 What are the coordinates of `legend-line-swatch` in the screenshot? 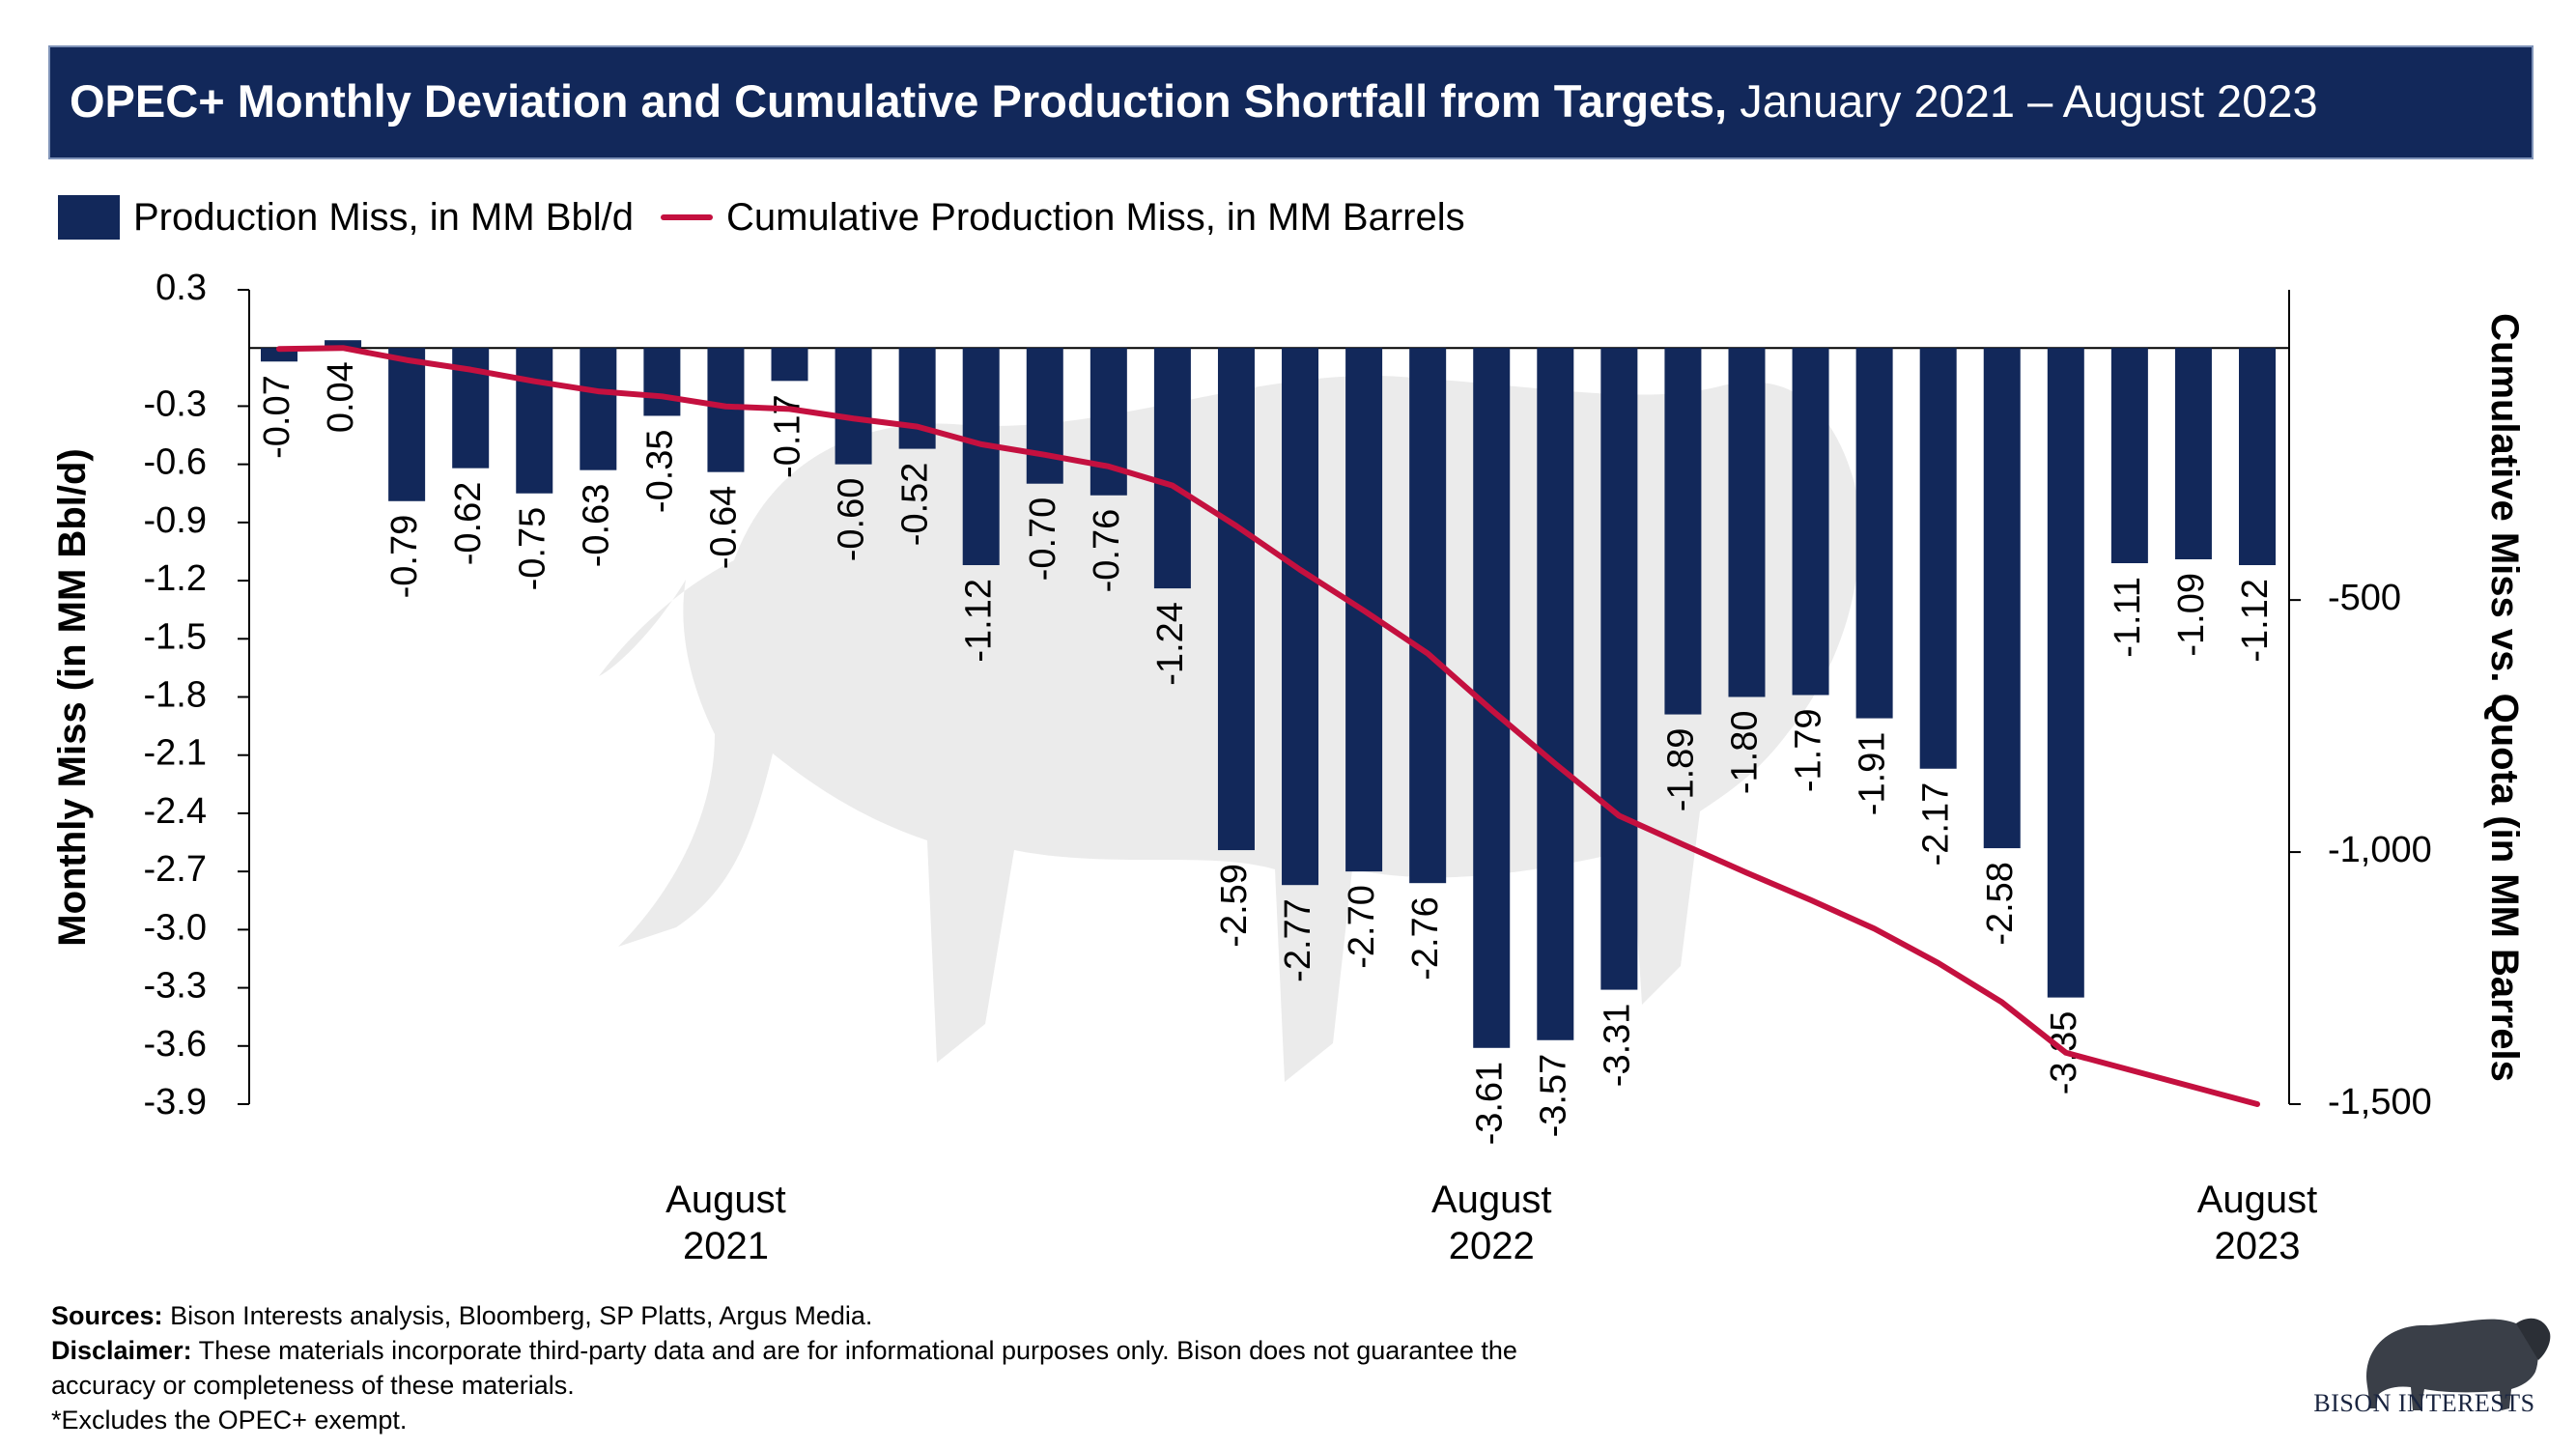 It's located at (686, 217).